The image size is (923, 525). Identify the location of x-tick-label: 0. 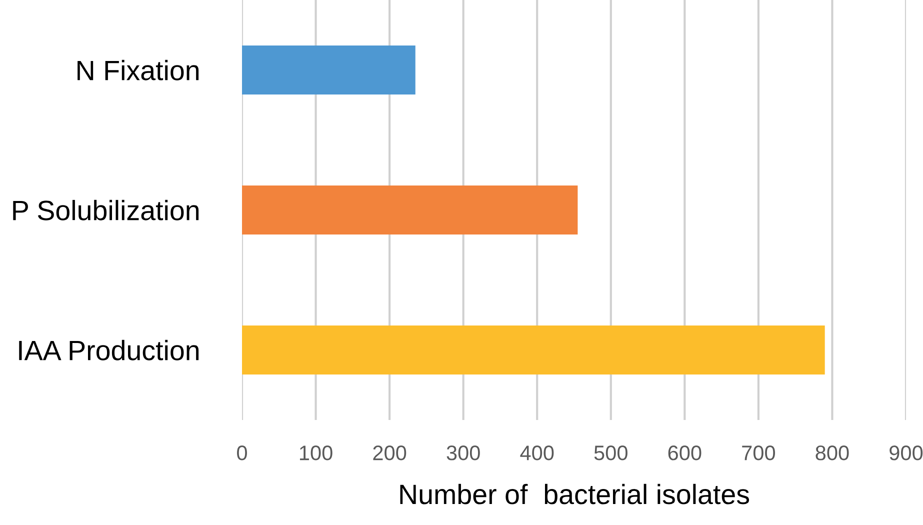
(242, 453).